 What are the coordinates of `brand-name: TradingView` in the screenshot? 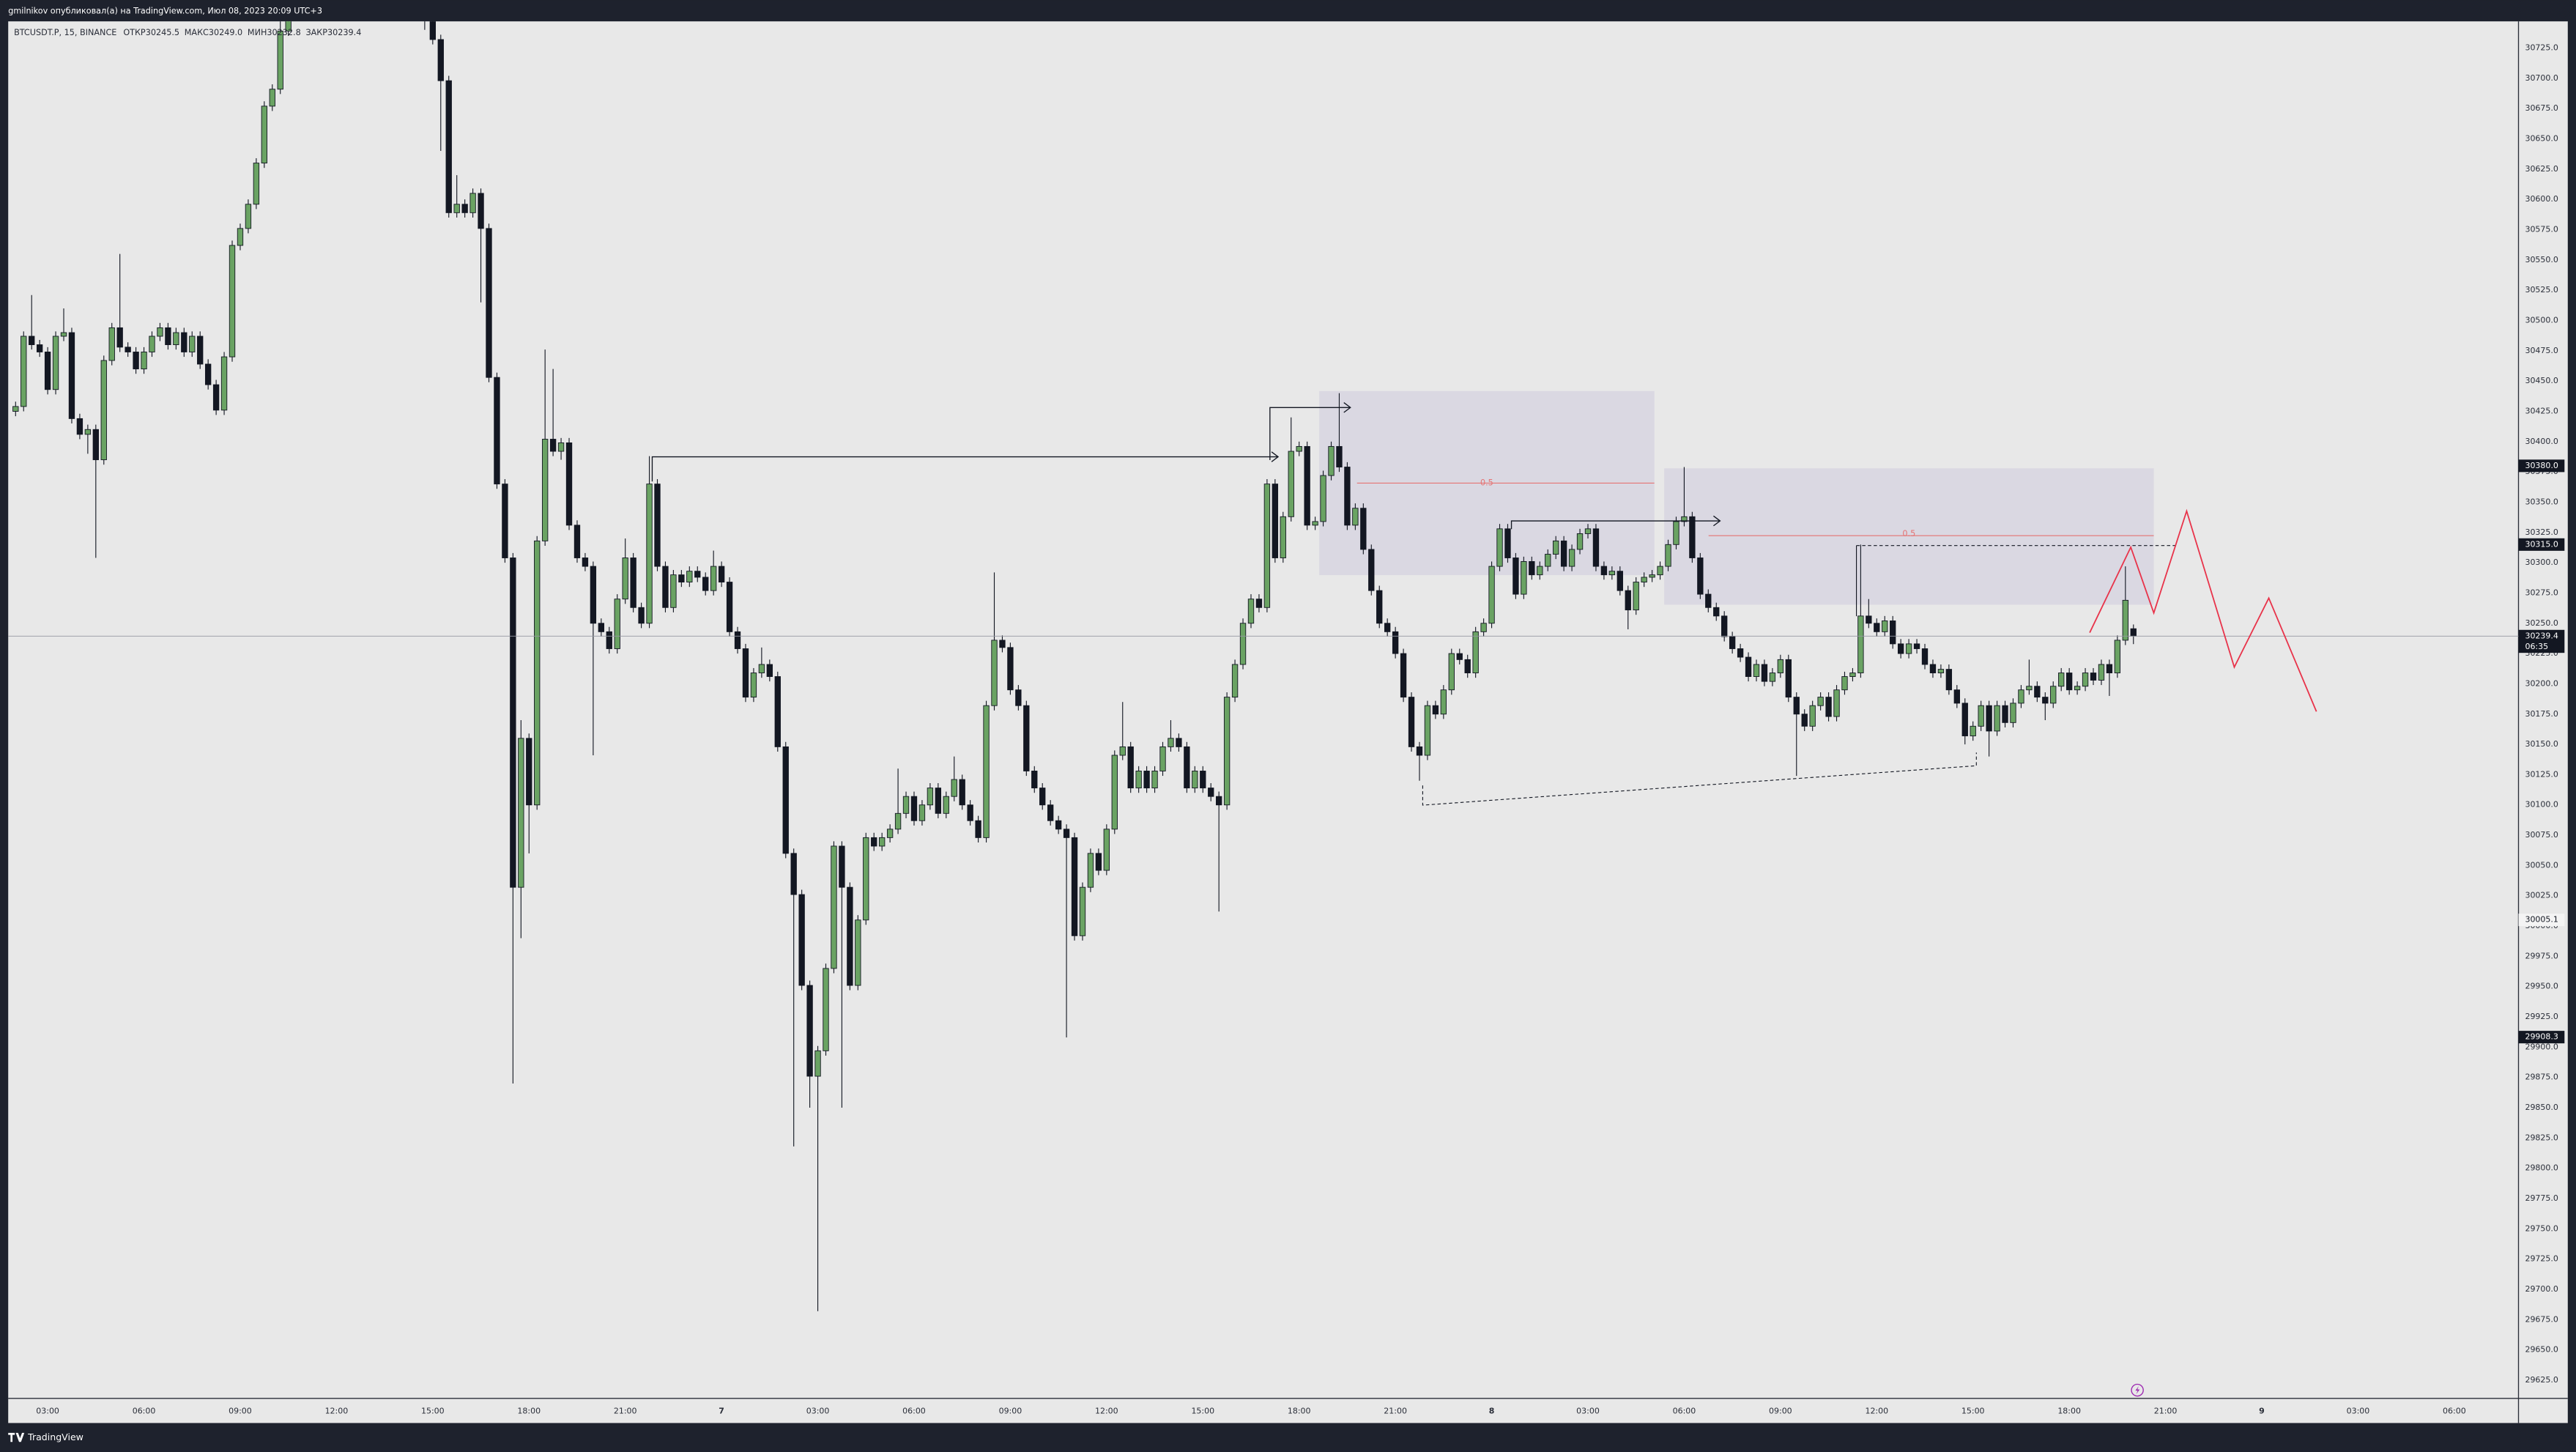 It's located at (55, 1436).